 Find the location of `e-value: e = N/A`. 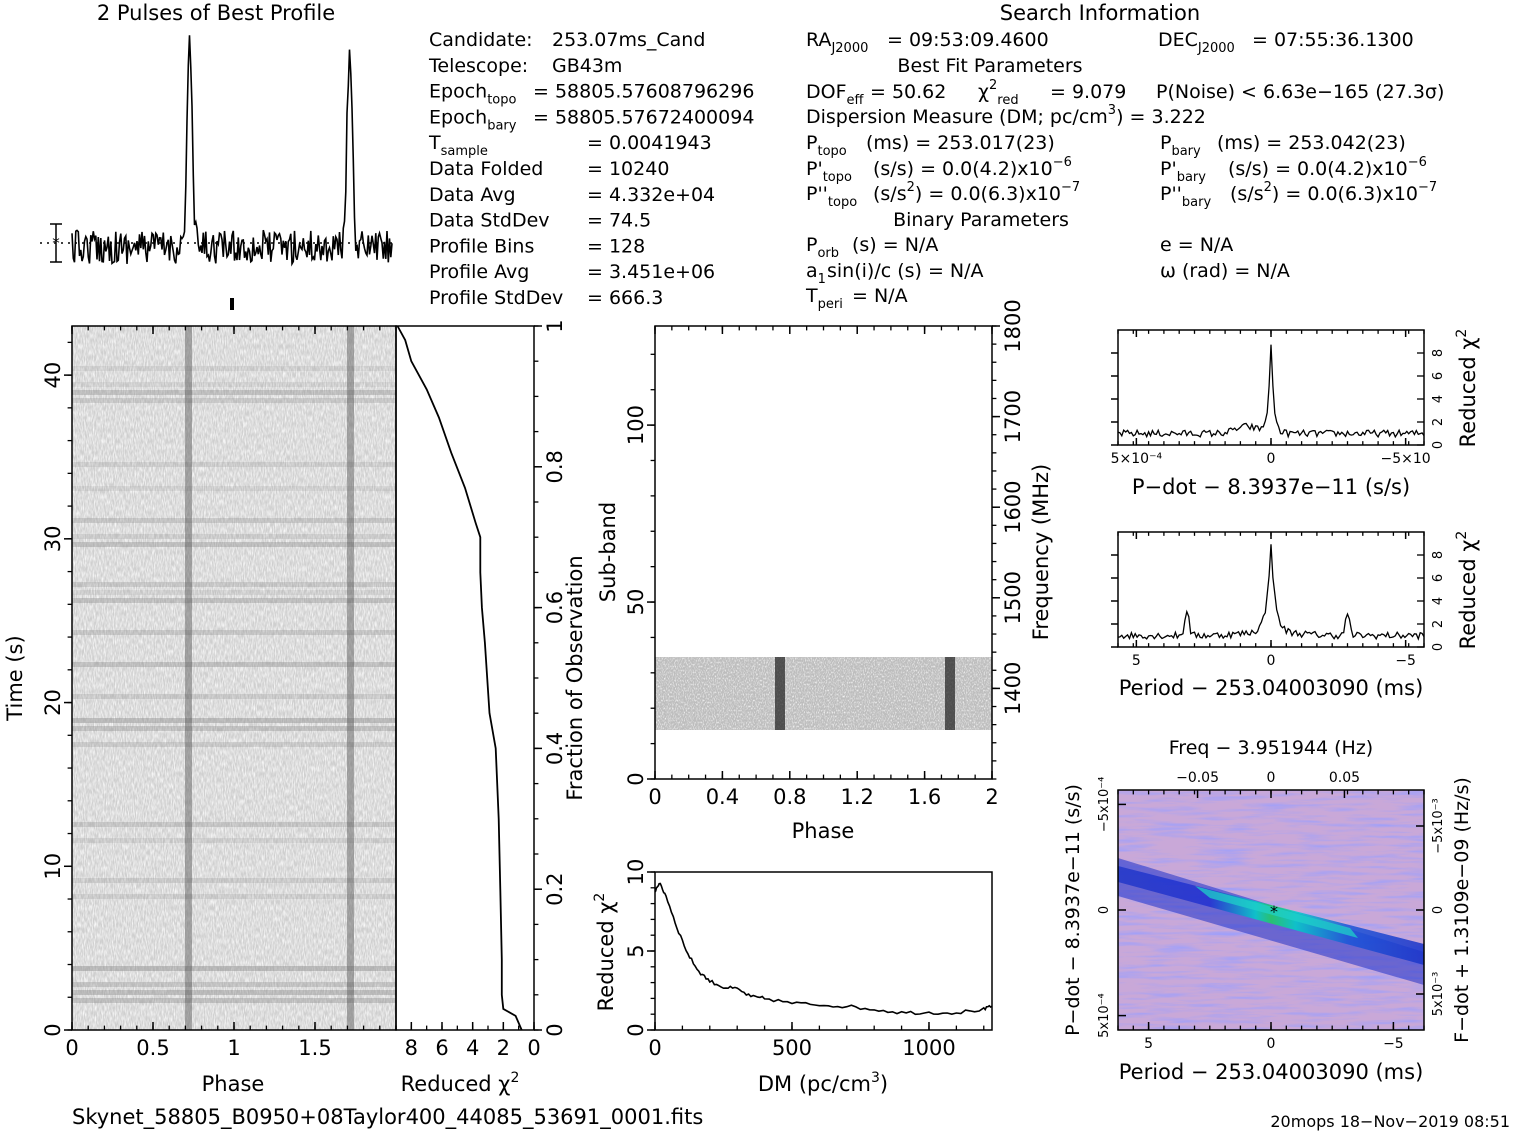

e-value: e = N/A is located at coordinates (1196, 245).